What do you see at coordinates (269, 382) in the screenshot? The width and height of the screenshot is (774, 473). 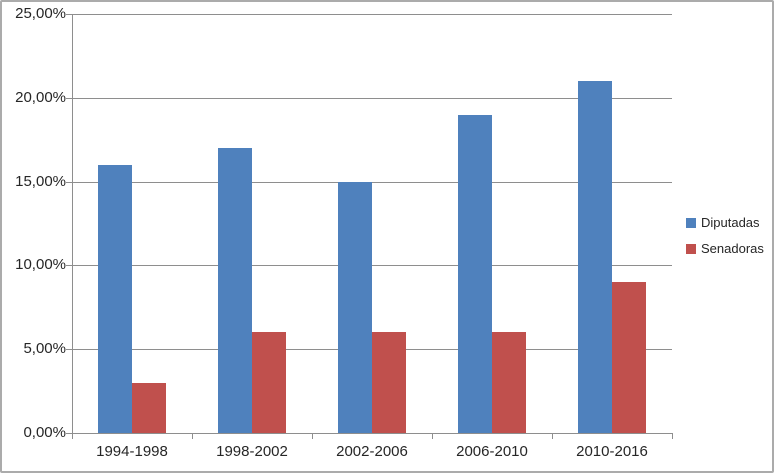 I see `bar-senadoras-1998-2002` at bounding box center [269, 382].